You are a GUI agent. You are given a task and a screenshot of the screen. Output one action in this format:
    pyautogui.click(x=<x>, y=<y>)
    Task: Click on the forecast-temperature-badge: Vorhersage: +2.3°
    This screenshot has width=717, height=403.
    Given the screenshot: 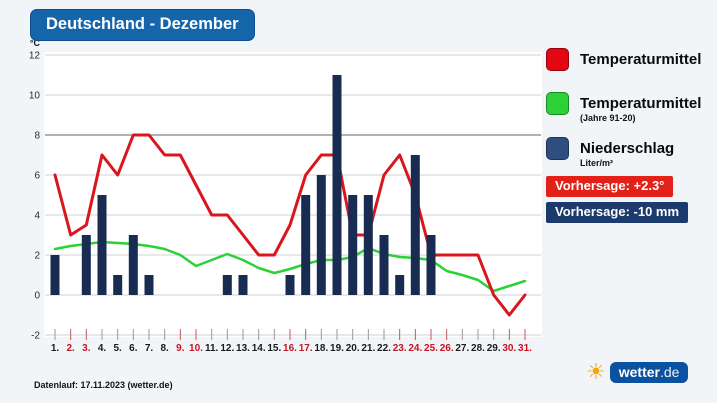 What is the action you would take?
    pyautogui.click(x=610, y=187)
    